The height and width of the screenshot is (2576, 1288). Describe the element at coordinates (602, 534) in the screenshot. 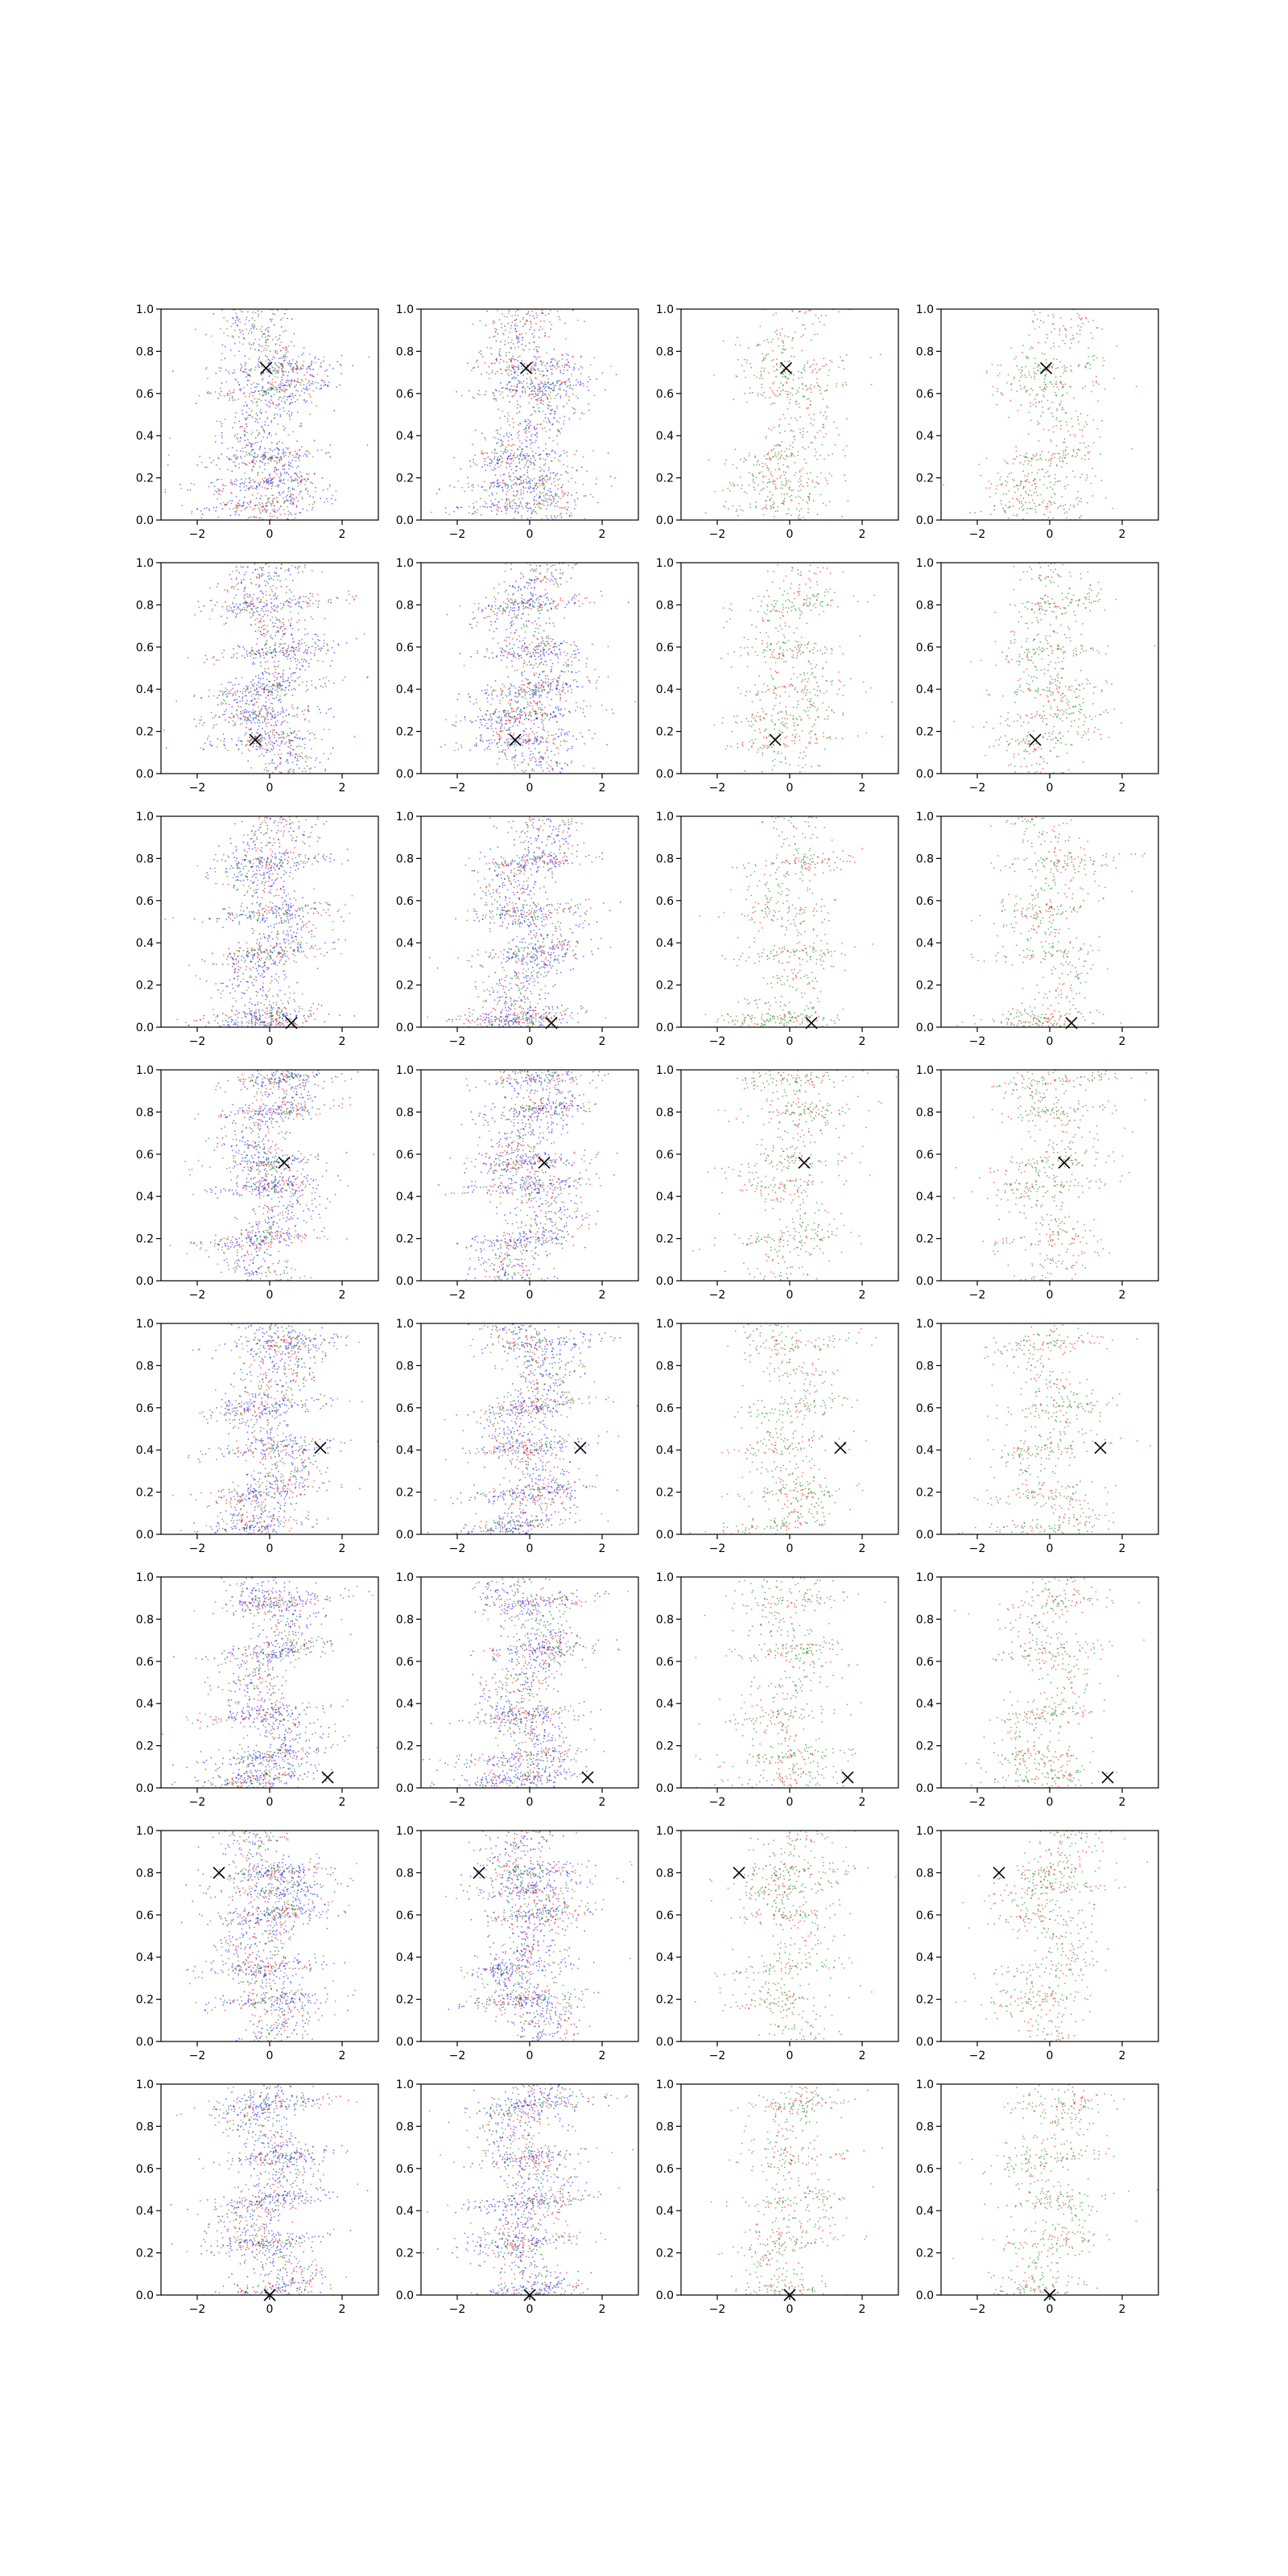

I see `x-tick-label: 2` at that location.